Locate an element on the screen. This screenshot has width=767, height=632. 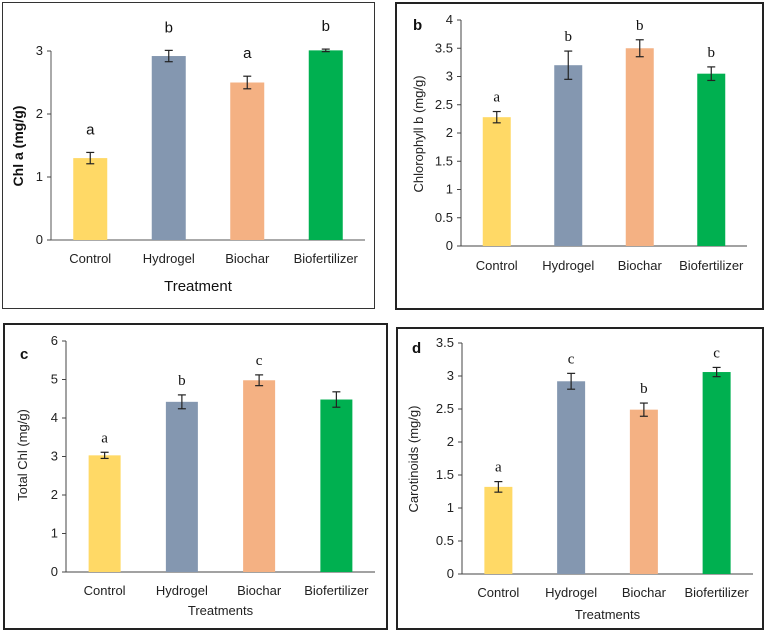
x-category-label-a: Biofertilizer is located at coordinates (326, 258).